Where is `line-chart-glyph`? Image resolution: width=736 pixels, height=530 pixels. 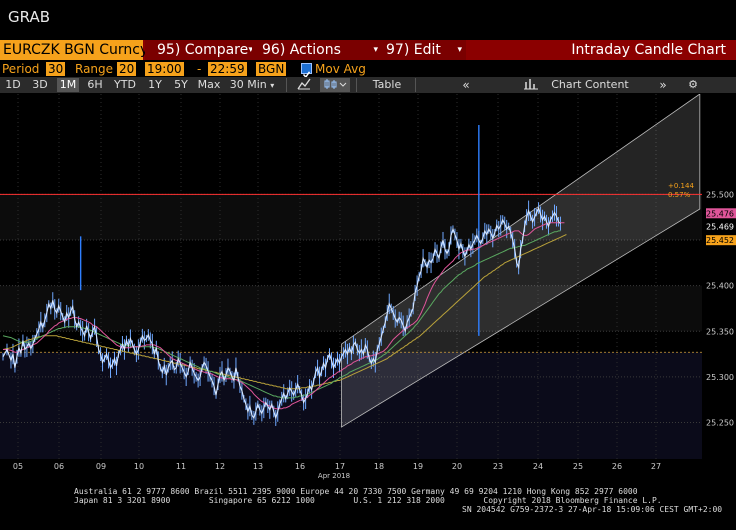
line-chart-glyph is located at coordinates (304, 84).